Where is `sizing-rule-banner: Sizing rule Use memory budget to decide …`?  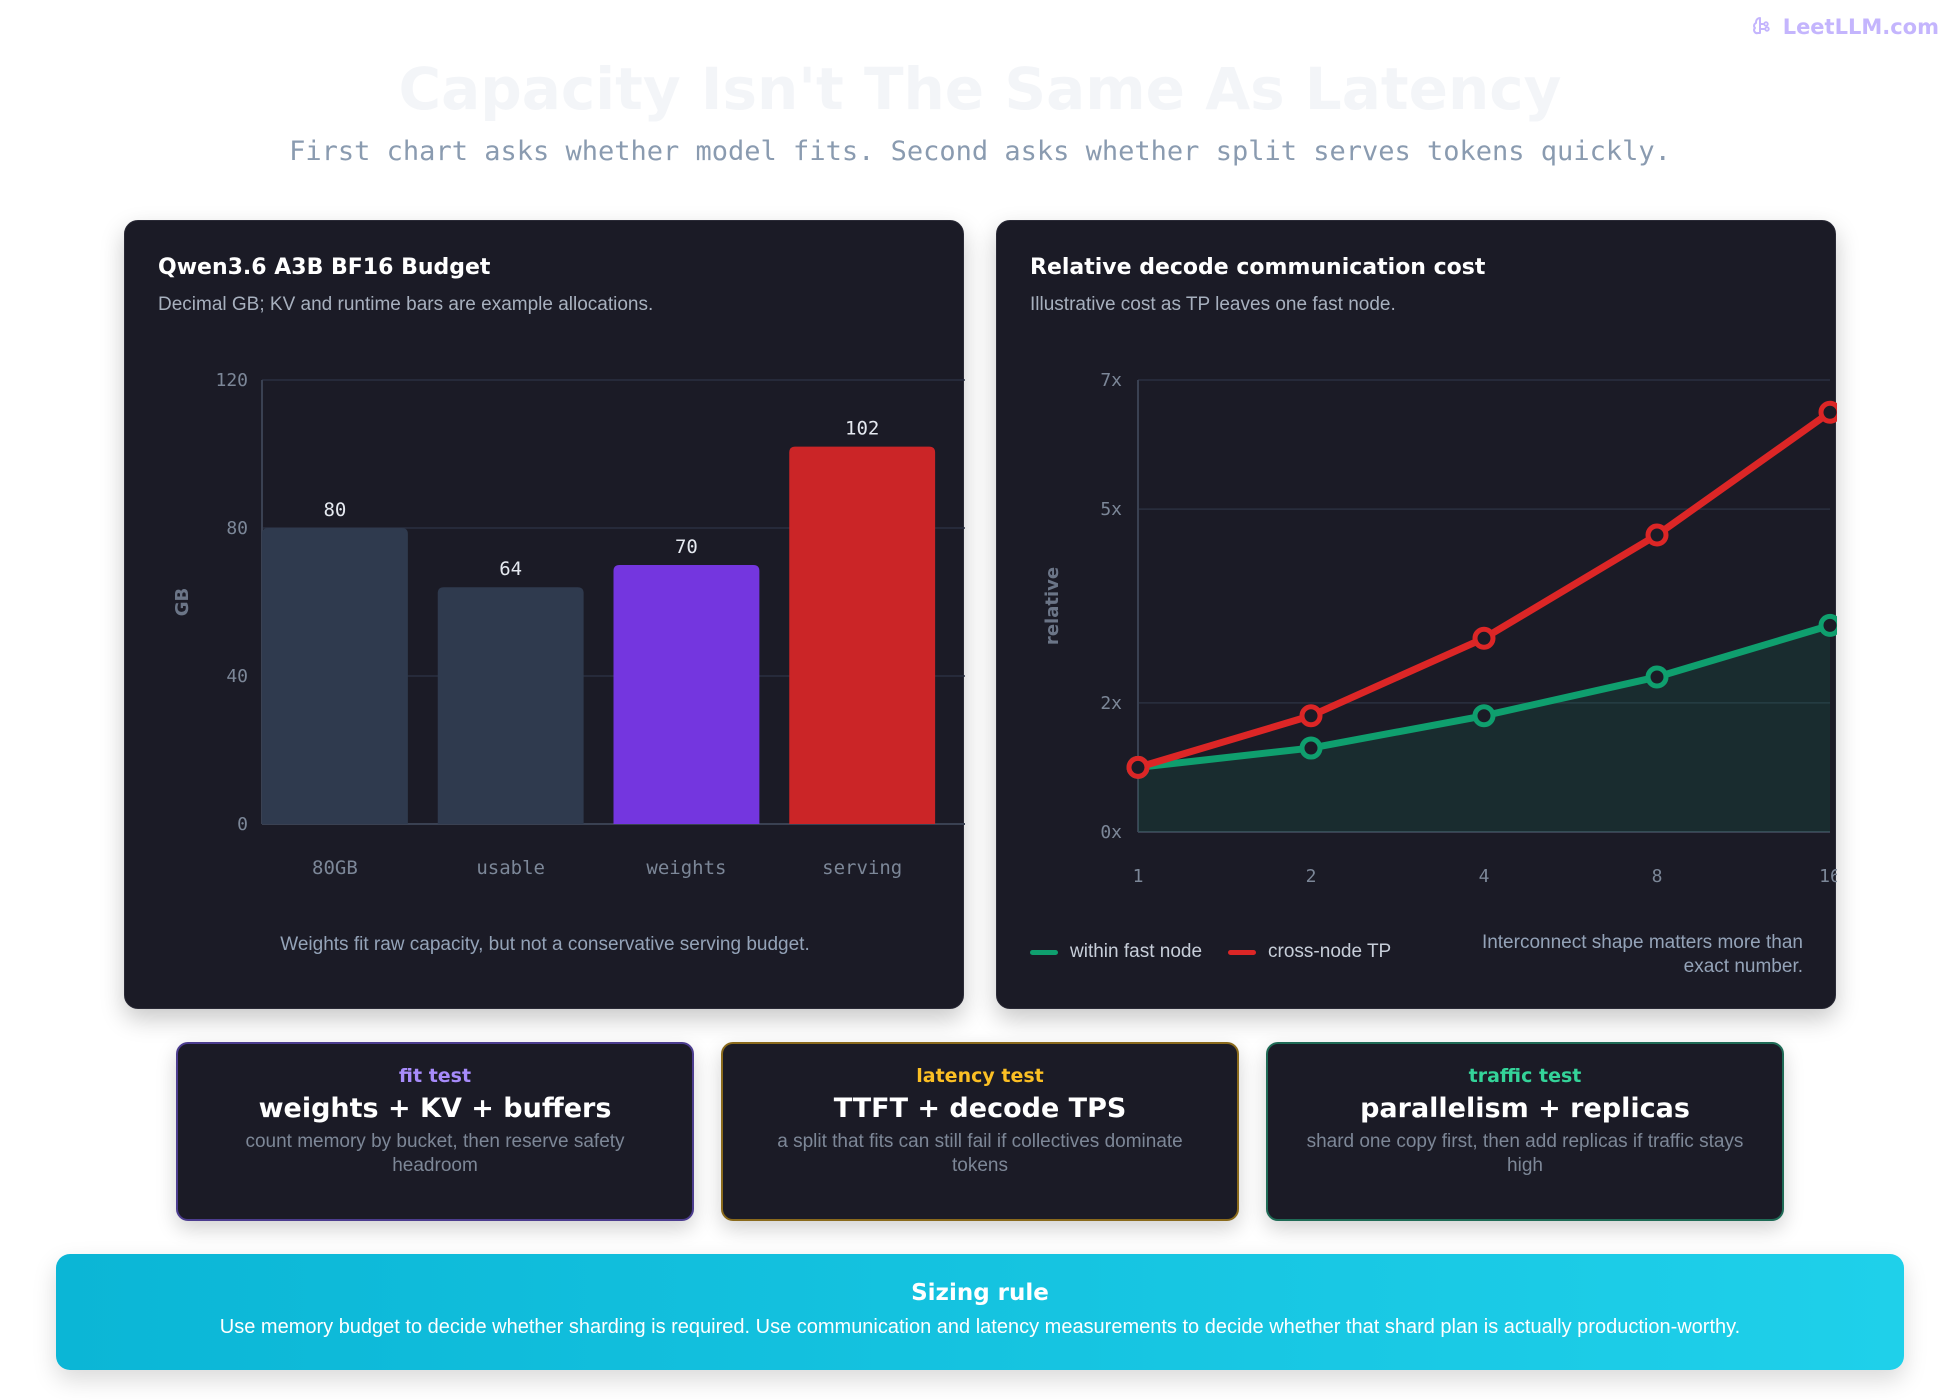
sizing-rule-banner: Sizing rule Use memory budget to decide … is located at coordinates (980, 1312).